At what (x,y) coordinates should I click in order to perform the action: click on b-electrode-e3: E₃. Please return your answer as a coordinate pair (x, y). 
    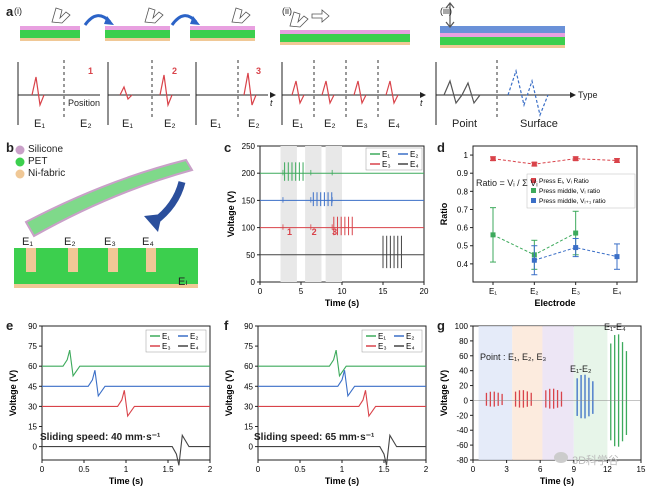
    Looking at the image, I should click on (110, 242).